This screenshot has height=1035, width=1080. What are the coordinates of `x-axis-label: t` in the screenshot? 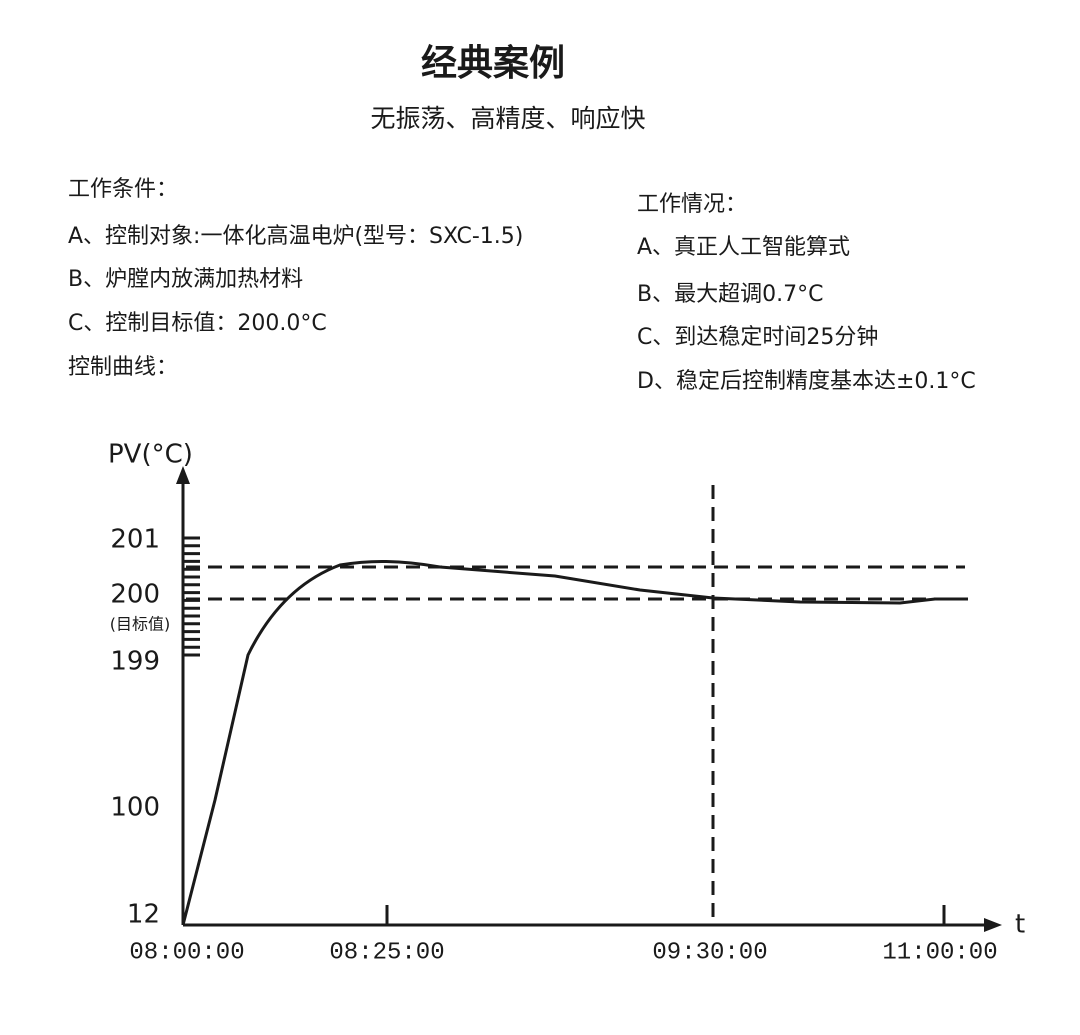 It's located at (1020, 925).